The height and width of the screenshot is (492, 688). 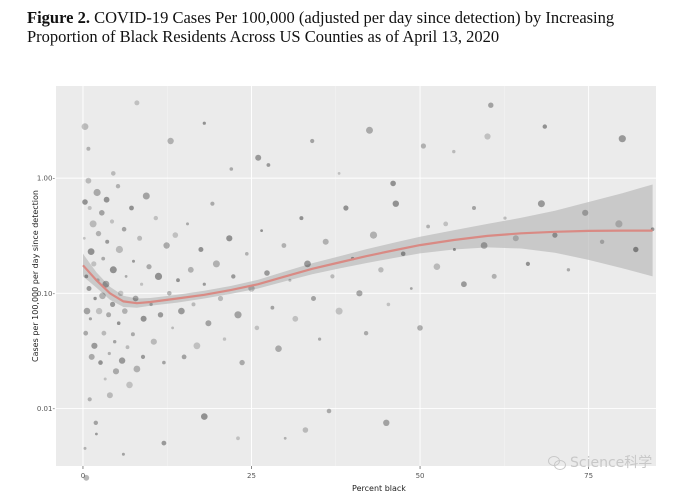 I want to click on wechat-icon, so click(x=557, y=462).